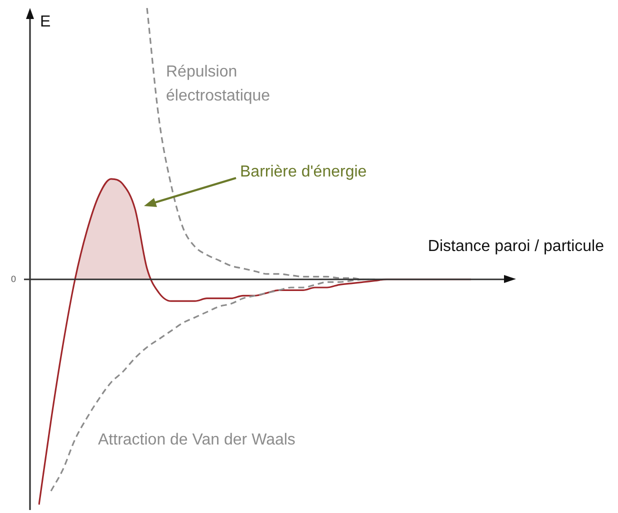 Image resolution: width=618 pixels, height=513 pixels. I want to click on series-label: Attraction de Van der Waals, so click(197, 439).